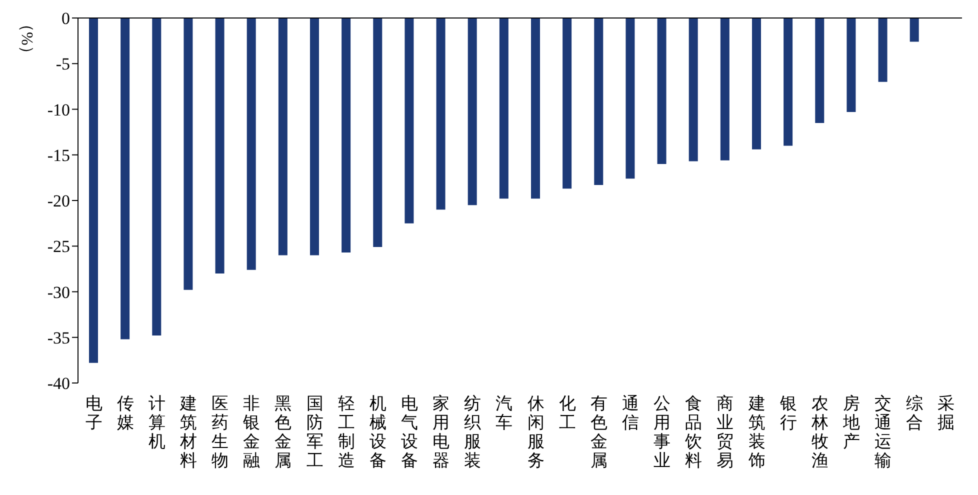 The width and height of the screenshot is (978, 495). Describe the element at coordinates (58, 384) in the screenshot. I see `y-tick-label: -40` at that location.